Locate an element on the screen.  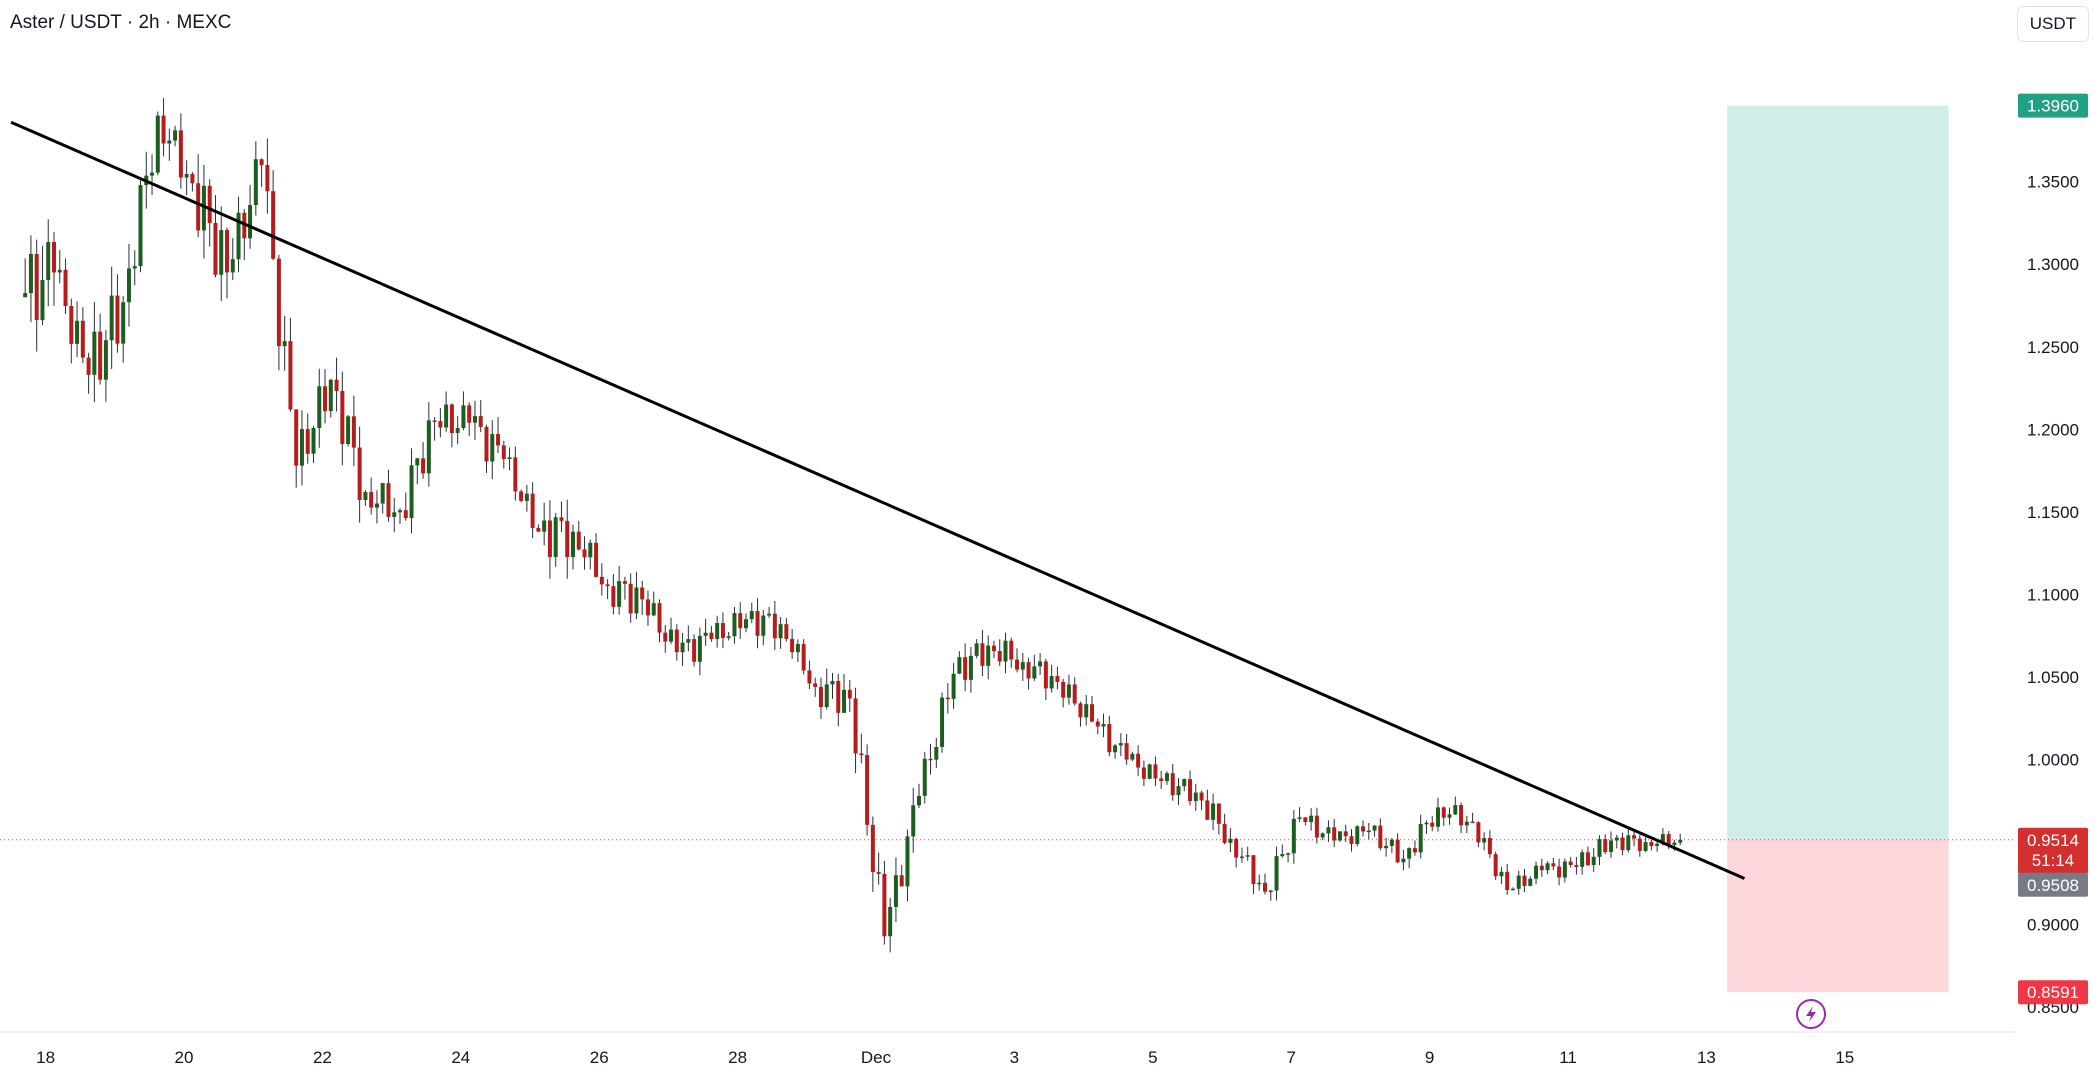
last-price-tag: 0.9514 51:14 is located at coordinates (2053, 850).